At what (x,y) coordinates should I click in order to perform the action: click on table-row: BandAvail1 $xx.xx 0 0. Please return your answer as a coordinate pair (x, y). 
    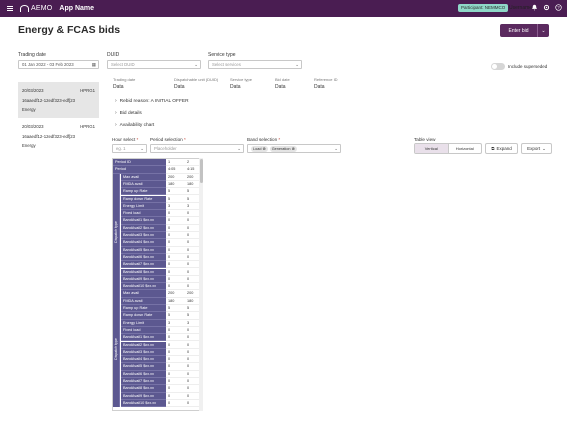
    Looking at the image, I should click on (157, 338).